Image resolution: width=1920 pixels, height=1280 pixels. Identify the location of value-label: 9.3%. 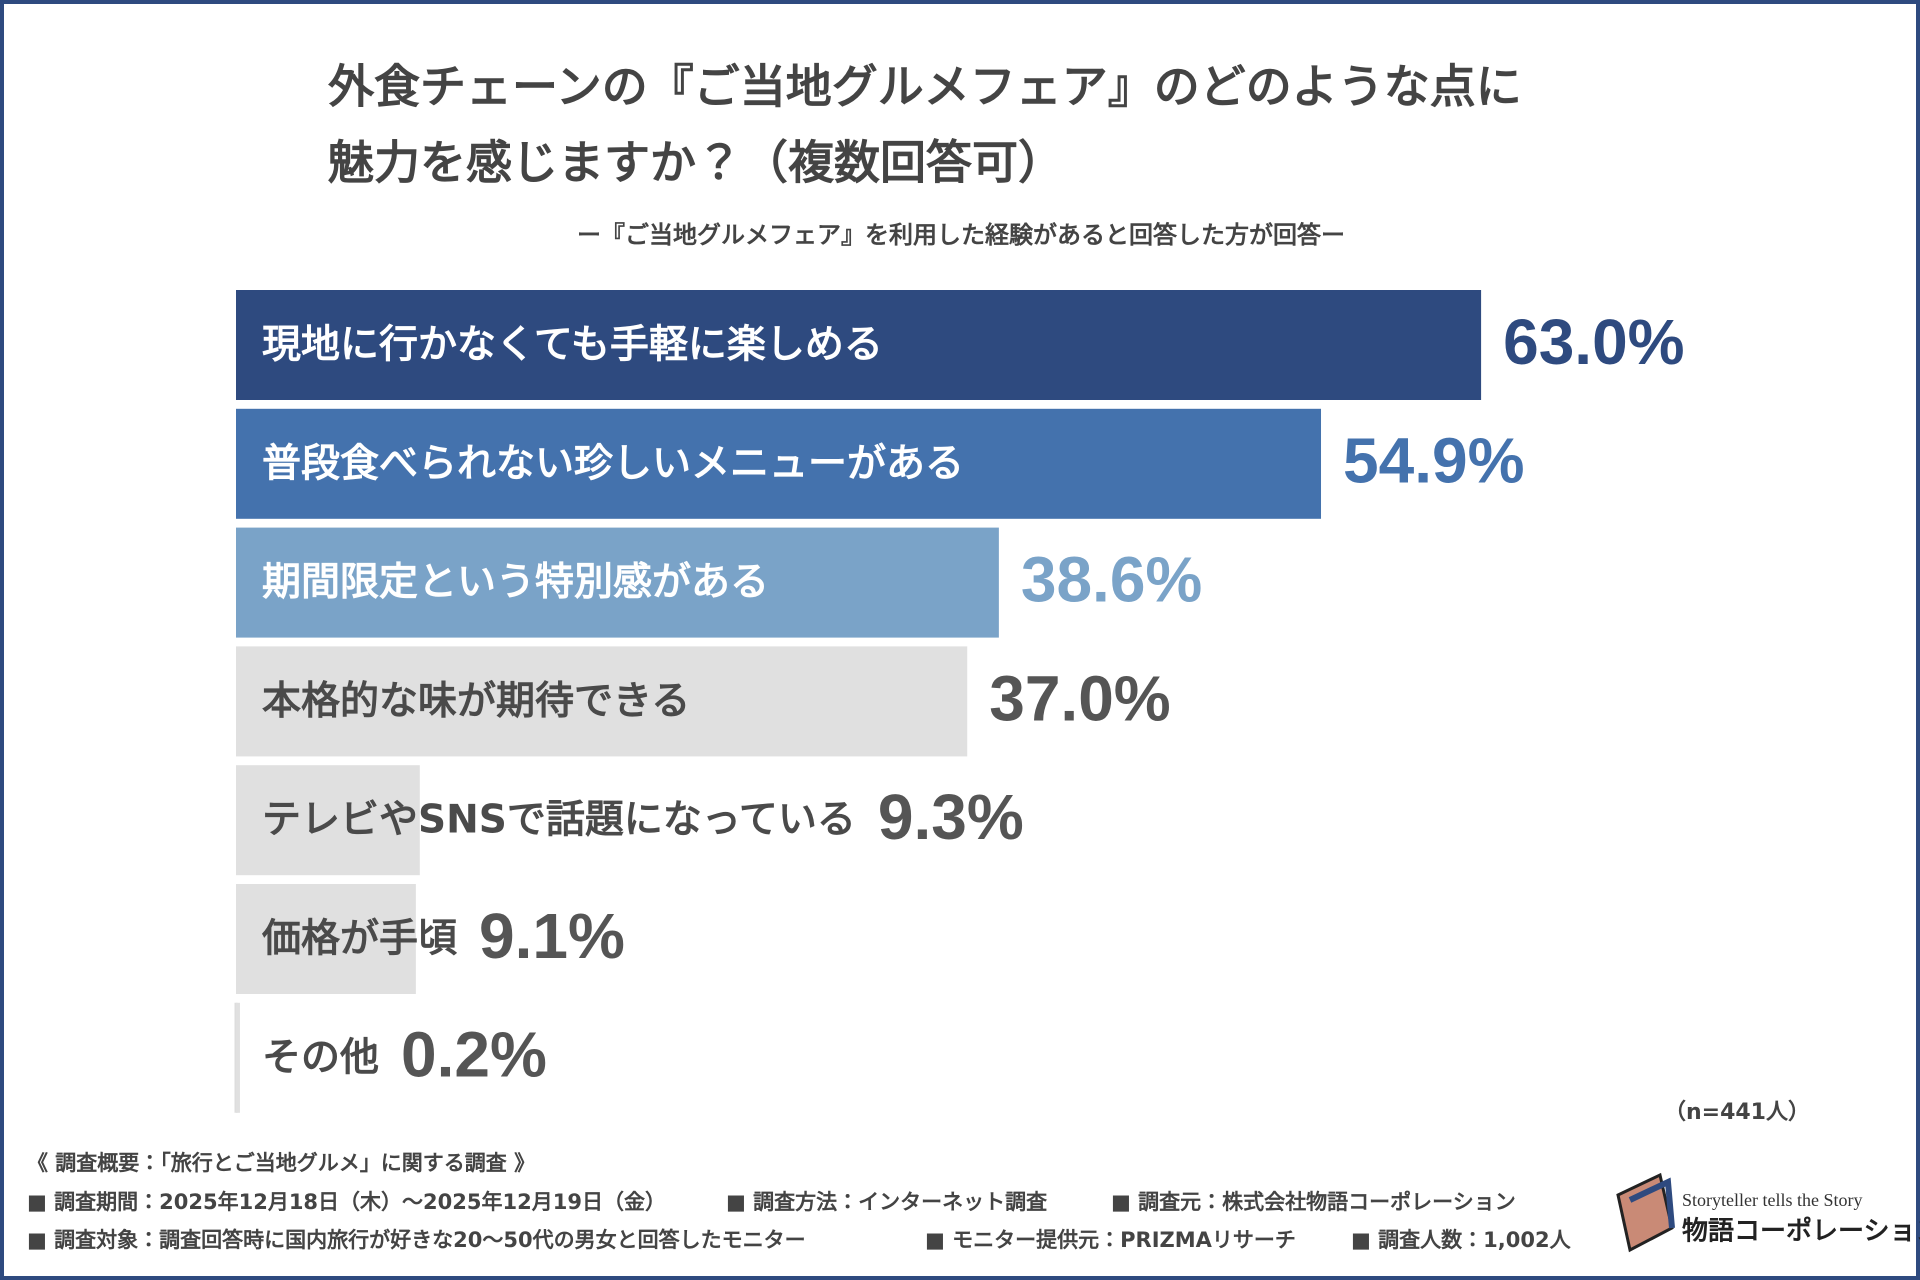
(951, 817).